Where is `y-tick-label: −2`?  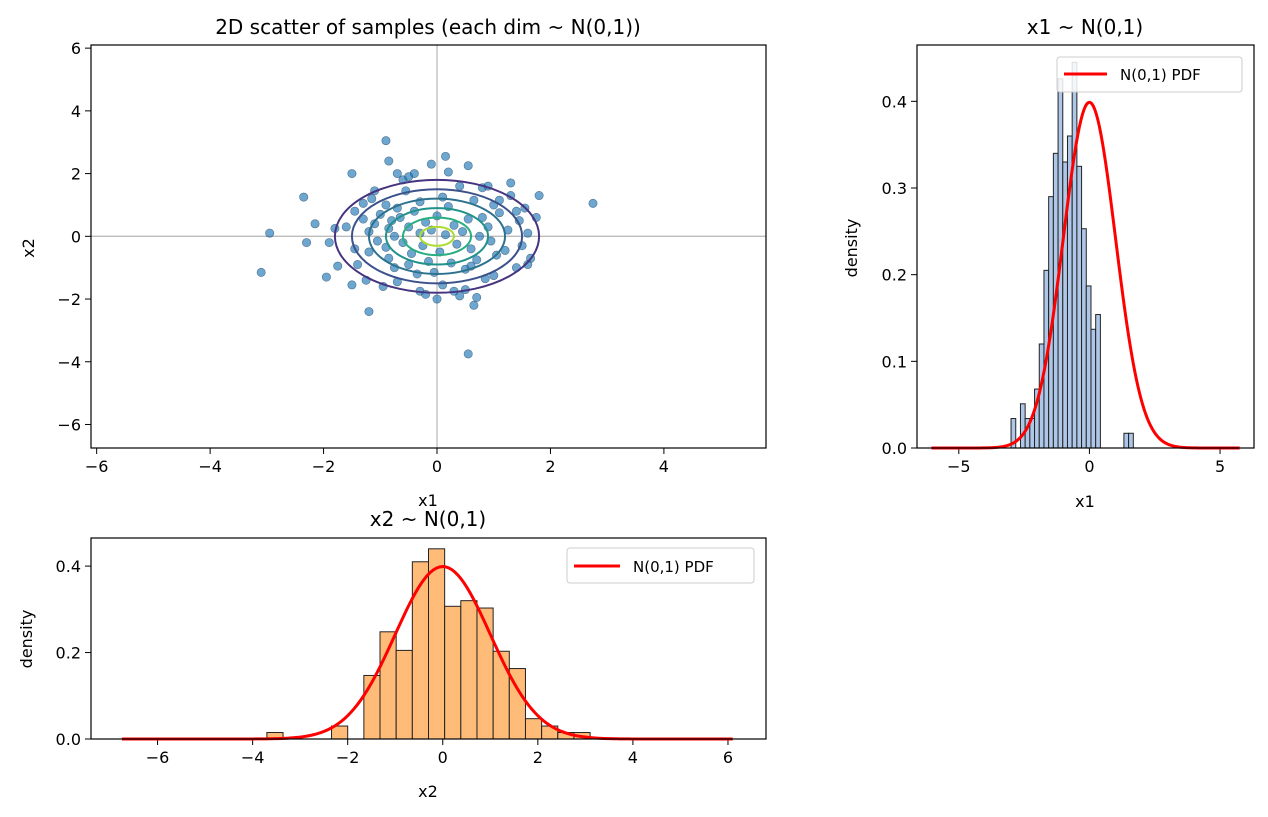
y-tick-label: −2 is located at coordinates (69, 299).